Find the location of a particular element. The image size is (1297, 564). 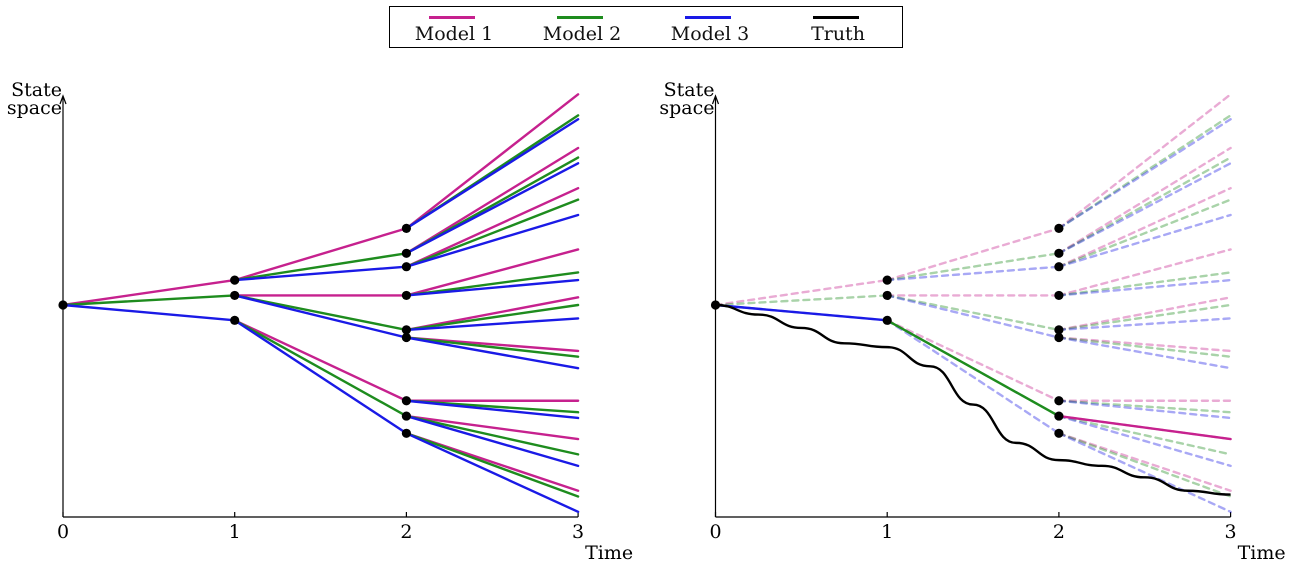

truth-curve is located at coordinates (973, 399).